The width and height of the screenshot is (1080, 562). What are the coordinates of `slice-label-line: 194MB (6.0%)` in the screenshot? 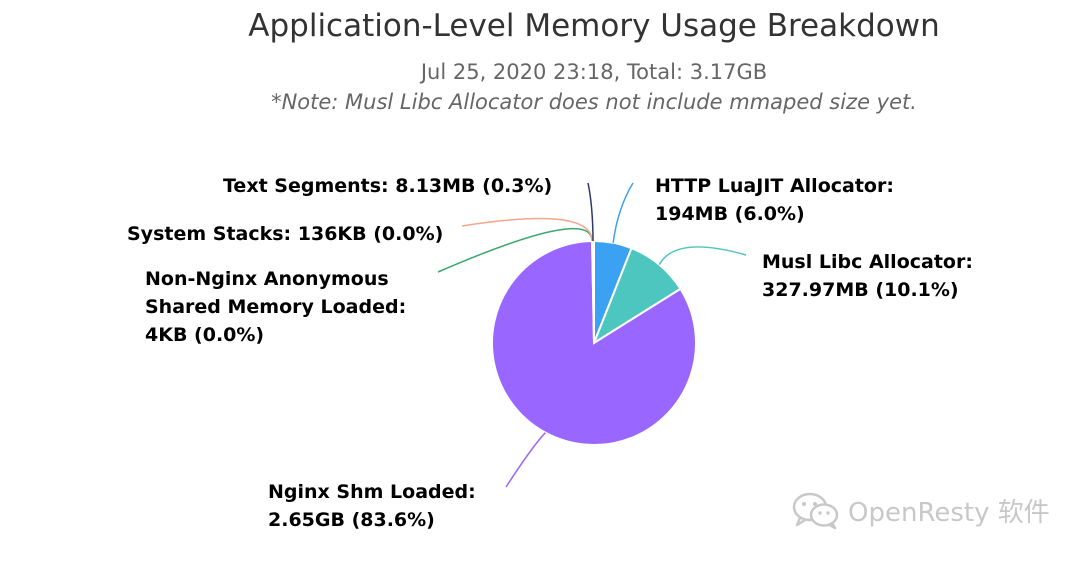 It's located at (730, 214).